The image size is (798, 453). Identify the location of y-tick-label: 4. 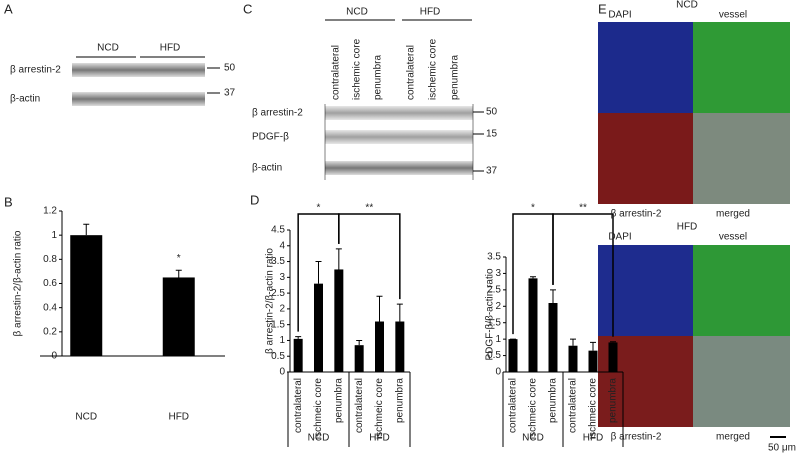
(282, 245).